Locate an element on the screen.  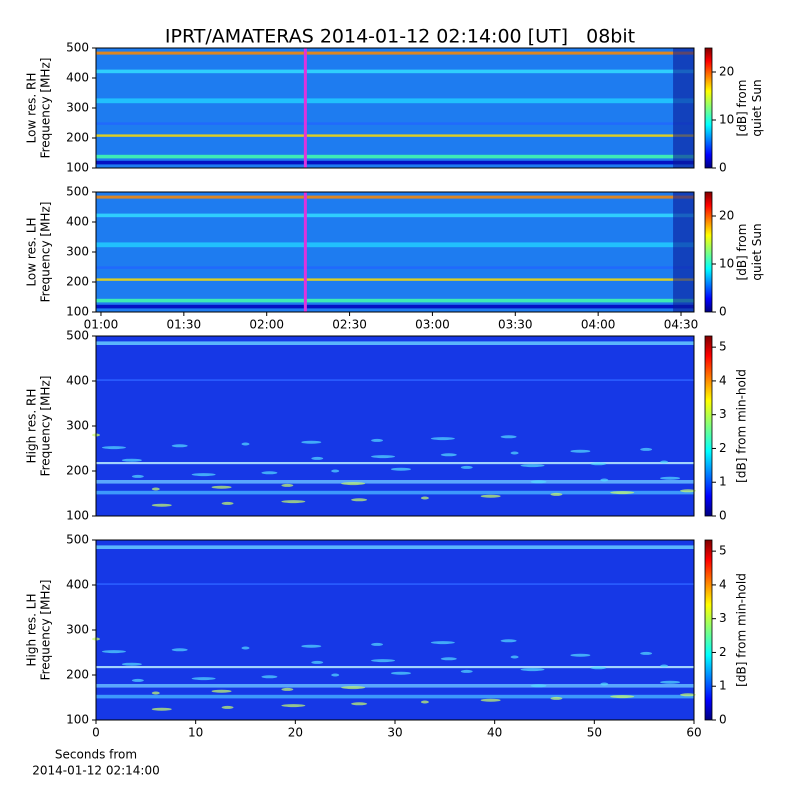
x-tick-label: 10 is located at coordinates (195, 733).